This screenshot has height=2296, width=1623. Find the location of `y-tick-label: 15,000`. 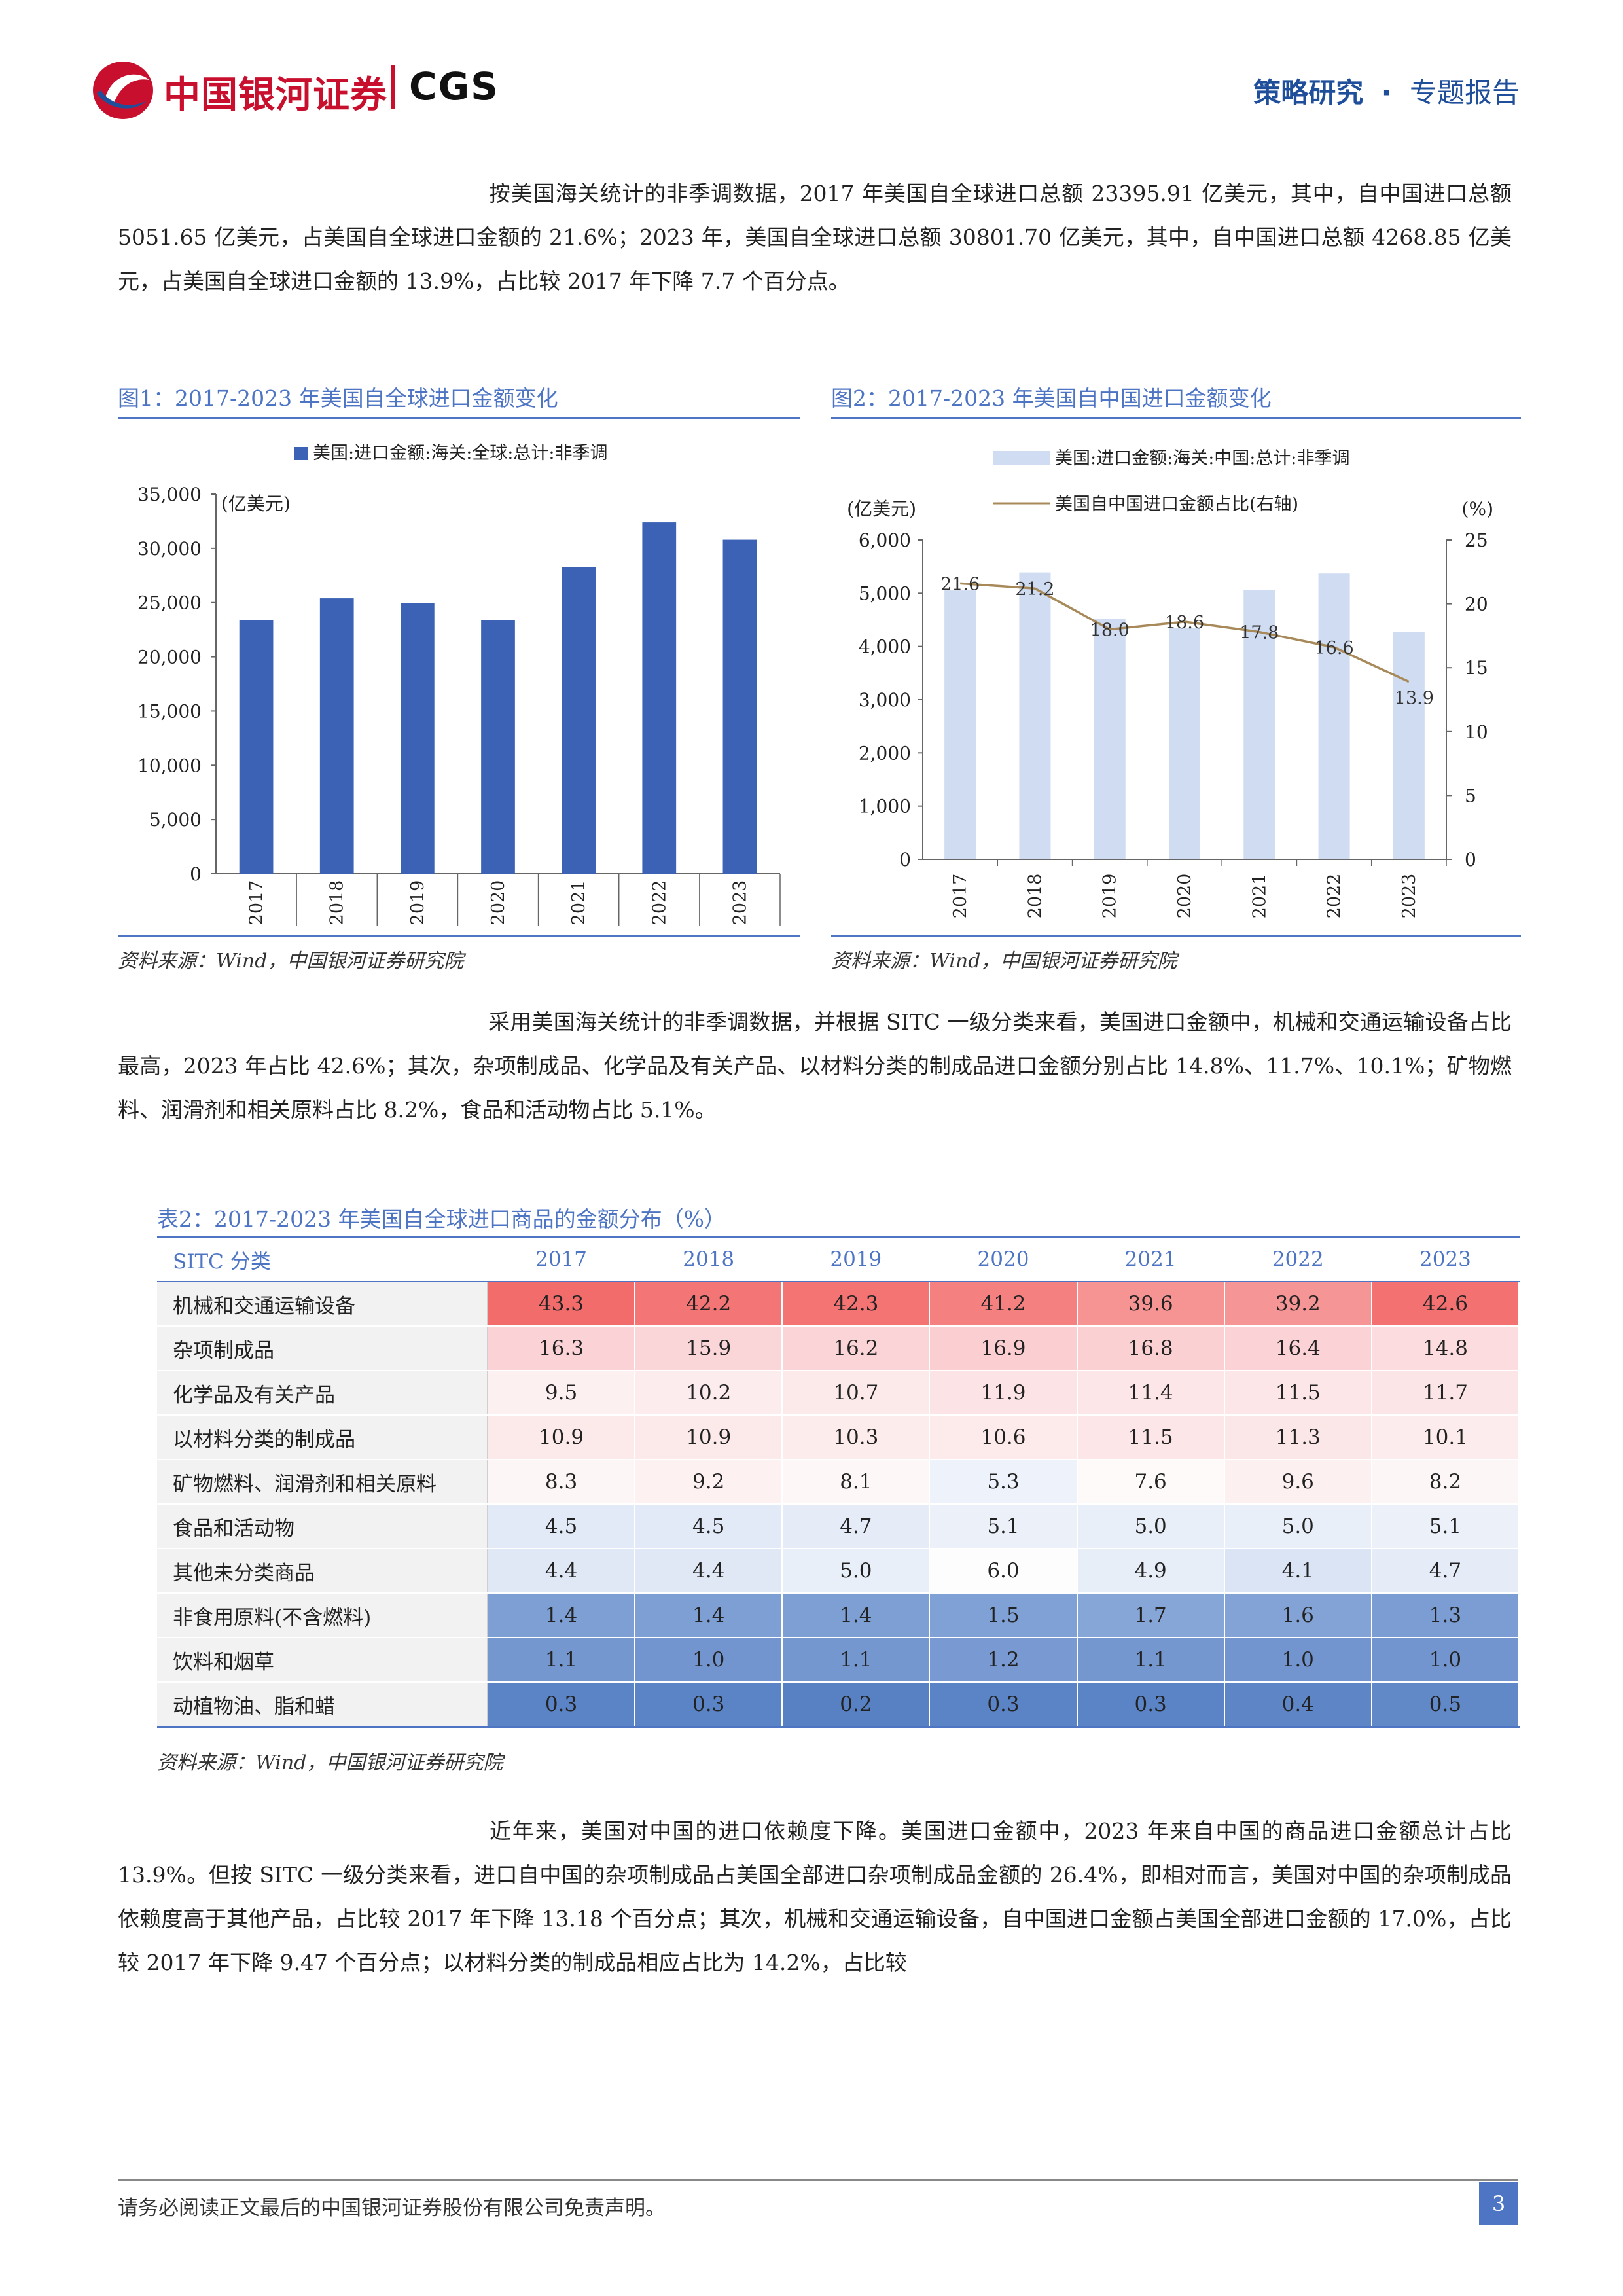

y-tick-label: 15,000 is located at coordinates (169, 711).